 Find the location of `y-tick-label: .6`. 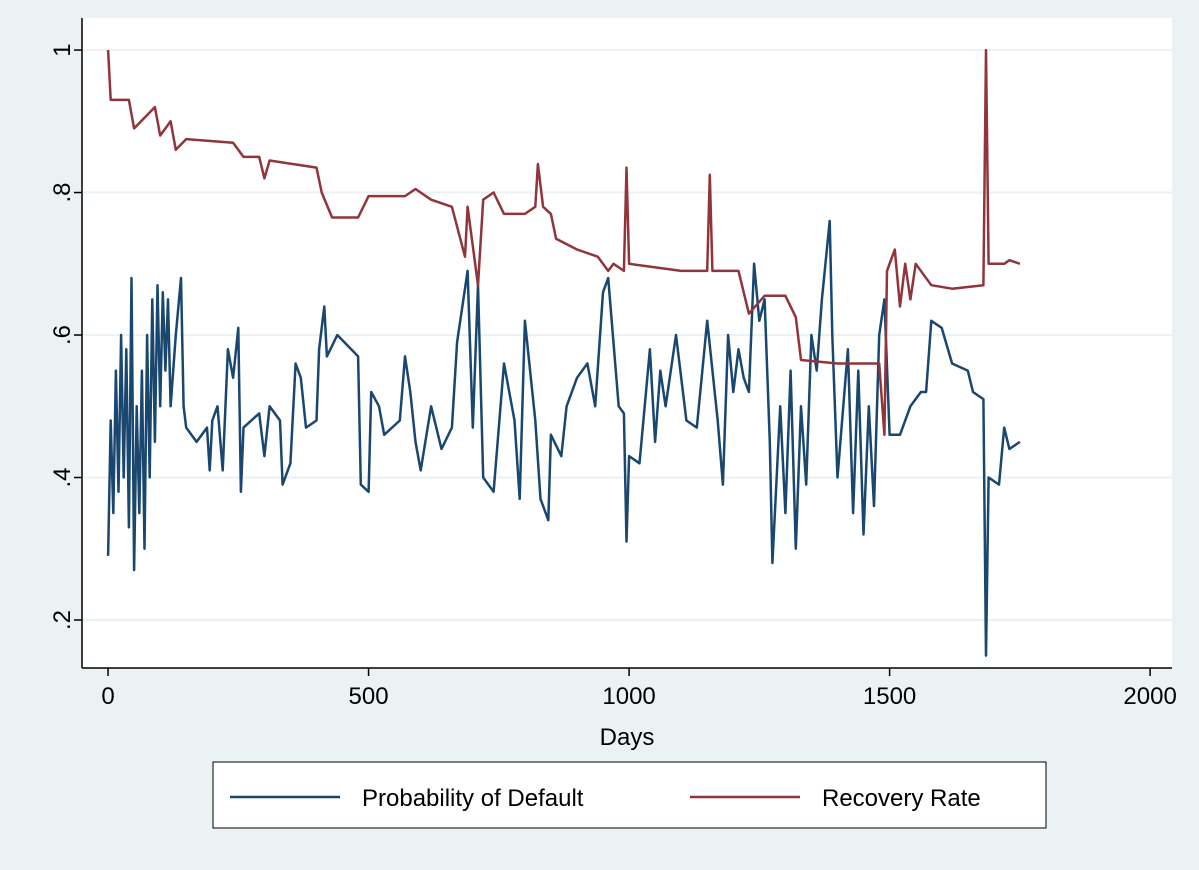

y-tick-label: .6 is located at coordinates (62, 335).